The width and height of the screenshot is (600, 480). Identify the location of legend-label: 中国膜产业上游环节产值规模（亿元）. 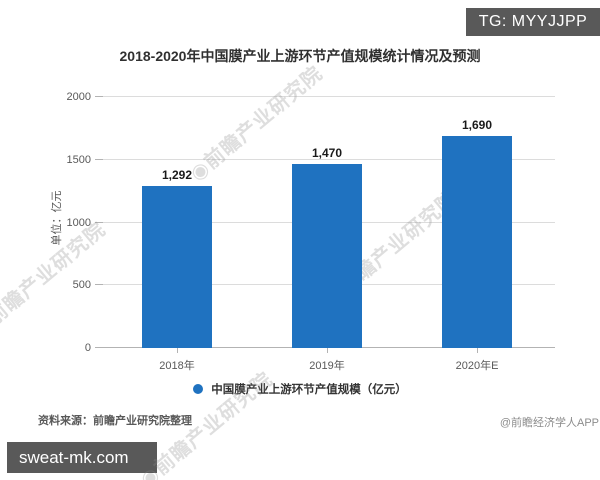
(309, 390).